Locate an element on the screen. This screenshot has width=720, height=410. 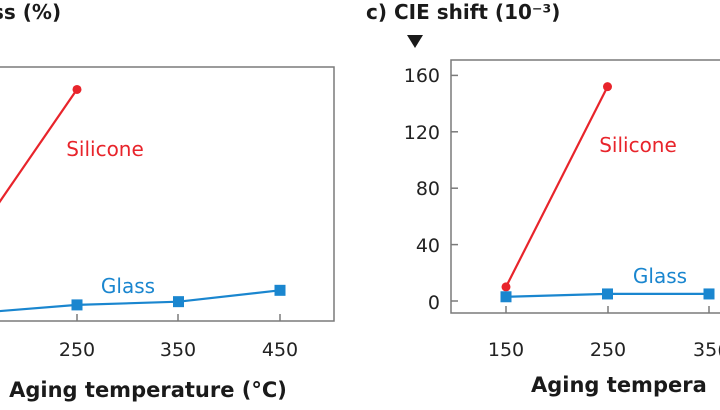
panel-c-y-tick-label: 120 is located at coordinates (422, 133).